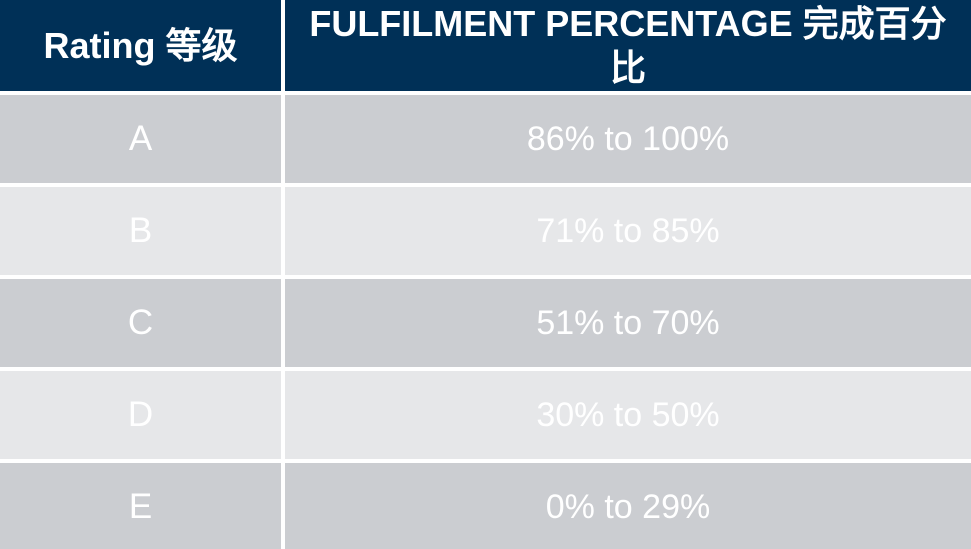  I want to click on rating-cell-e: E, so click(140, 506).